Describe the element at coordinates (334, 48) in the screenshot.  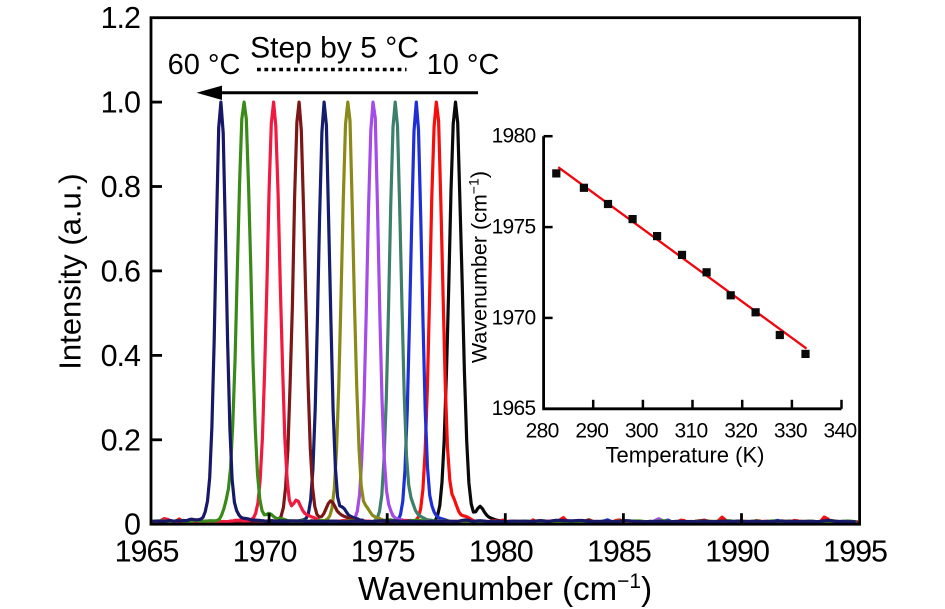
I see `svg-text: Step by 5 °C` at that location.